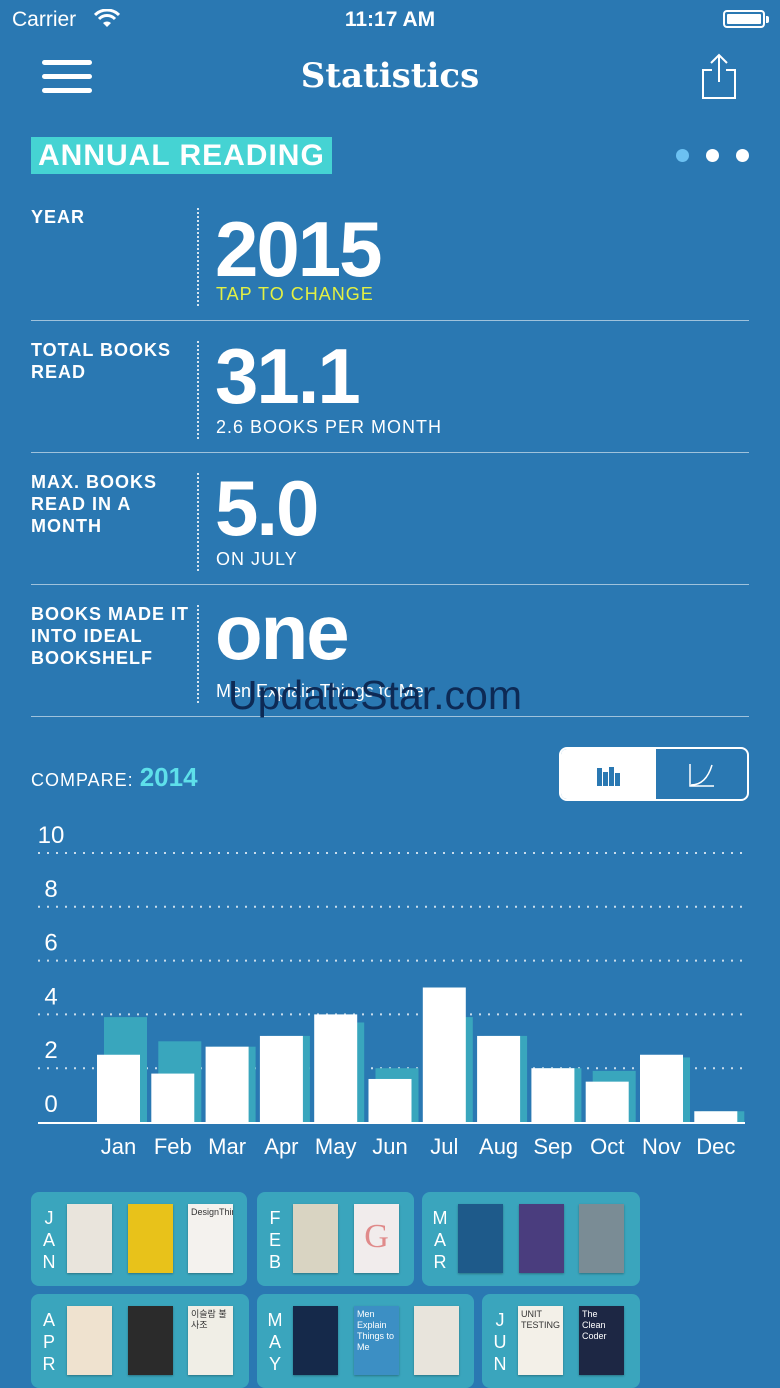  What do you see at coordinates (390, 524) in the screenshot?
I see `stat-row-max-books: MAX. BOOKS READ IN A MONTH 5.0 ON JULY` at bounding box center [390, 524].